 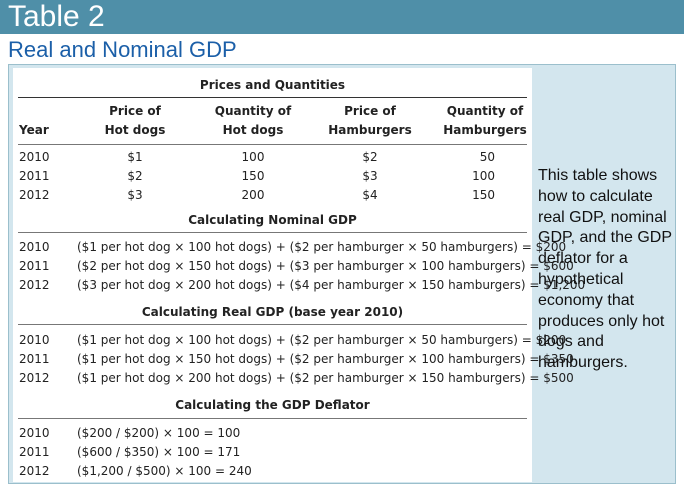 What do you see at coordinates (34, 195) in the screenshot?
I see `row-2012-year: 2012` at bounding box center [34, 195].